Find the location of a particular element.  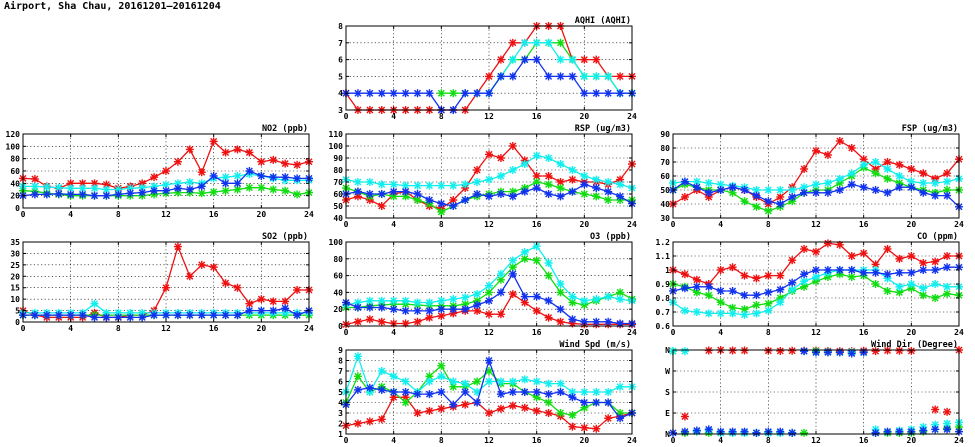

y-tick-label: E is located at coordinates (667, 413).